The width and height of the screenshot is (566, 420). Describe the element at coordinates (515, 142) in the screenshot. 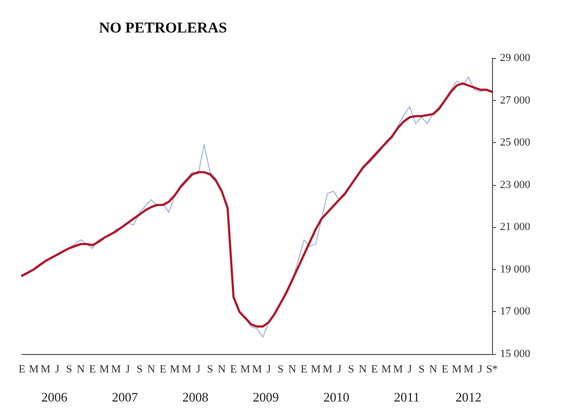

I see `y-tick-label: 25 000` at that location.